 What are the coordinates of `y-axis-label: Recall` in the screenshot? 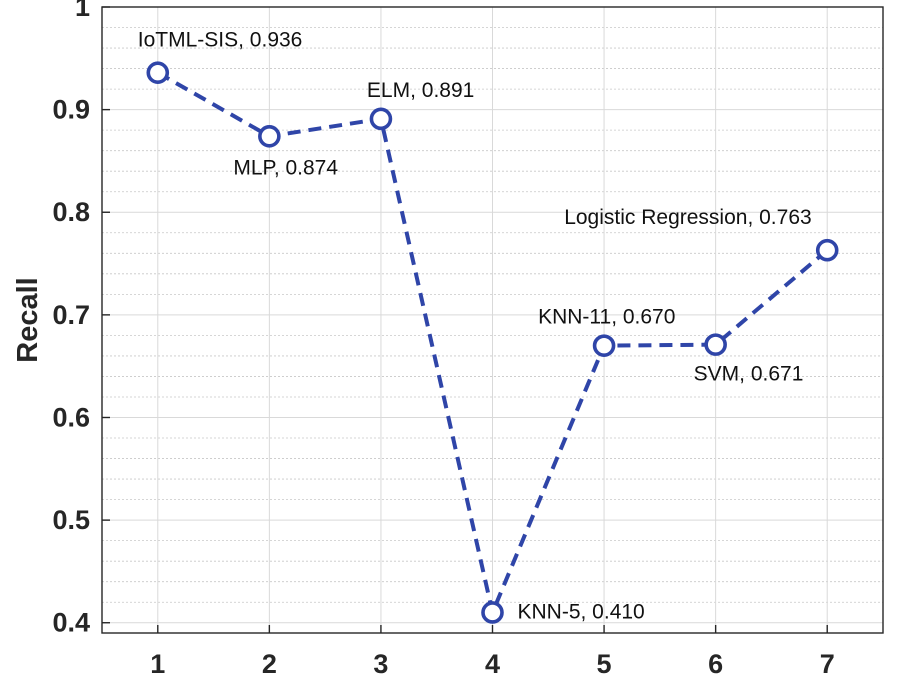 It's located at (28, 319).